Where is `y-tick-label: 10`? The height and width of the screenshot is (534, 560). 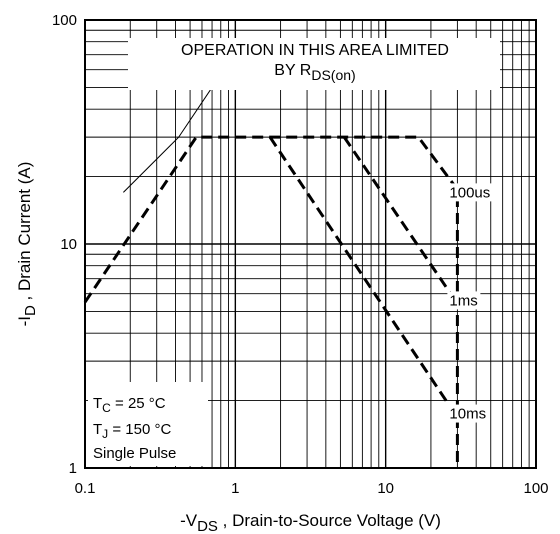 y-tick-label: 10 is located at coordinates (68, 244).